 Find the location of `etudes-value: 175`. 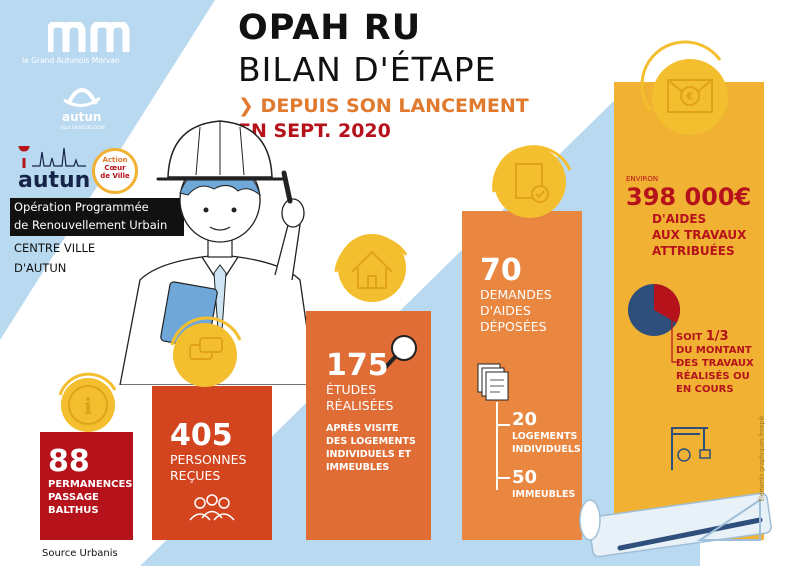

etudes-value: 175 is located at coordinates (357, 365).